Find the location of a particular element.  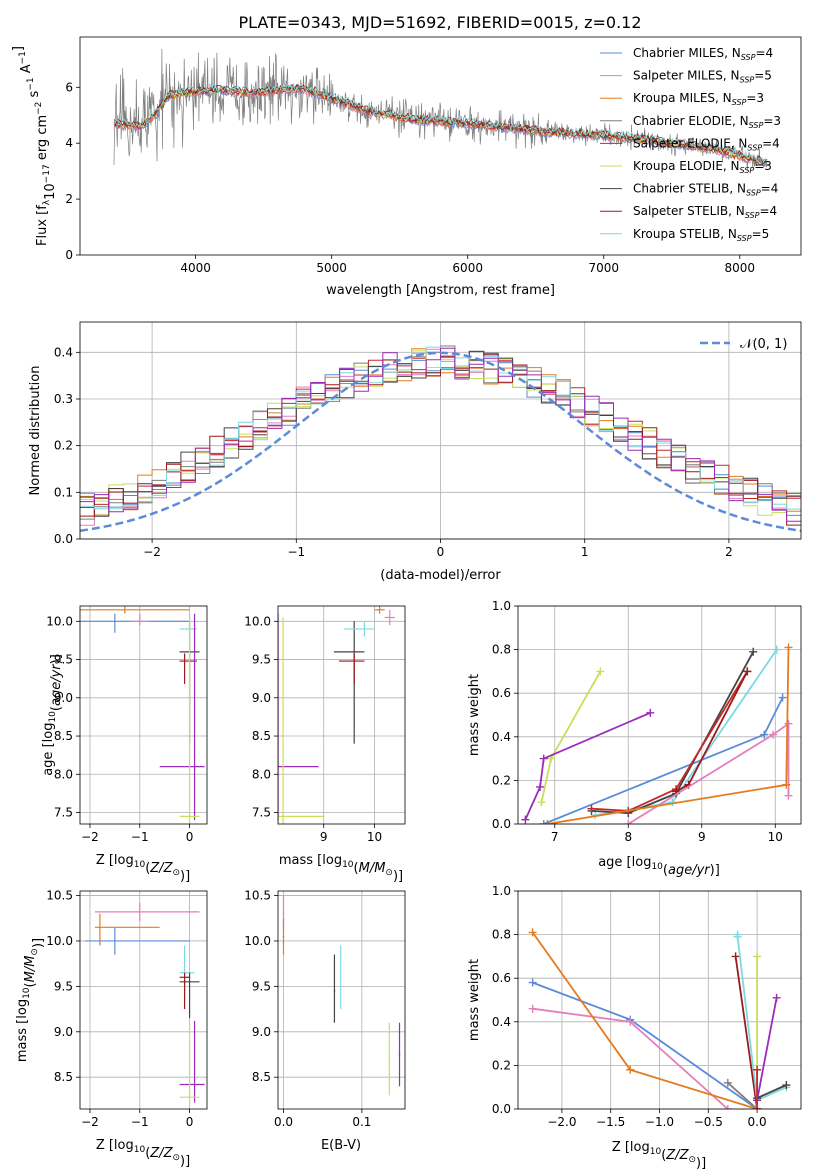

normal-reference-curve is located at coordinates (440, 442).